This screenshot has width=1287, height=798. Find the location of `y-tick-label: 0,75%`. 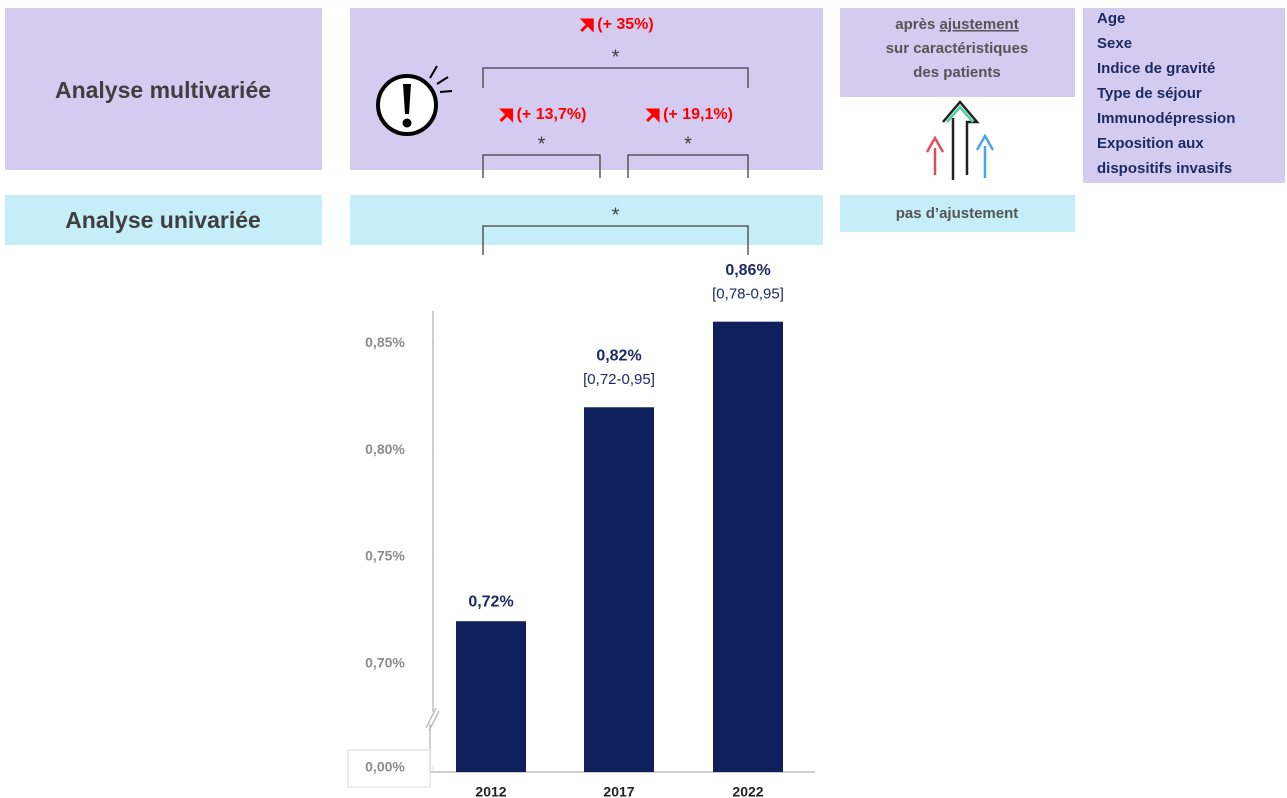

y-tick-label: 0,75% is located at coordinates (385, 556).